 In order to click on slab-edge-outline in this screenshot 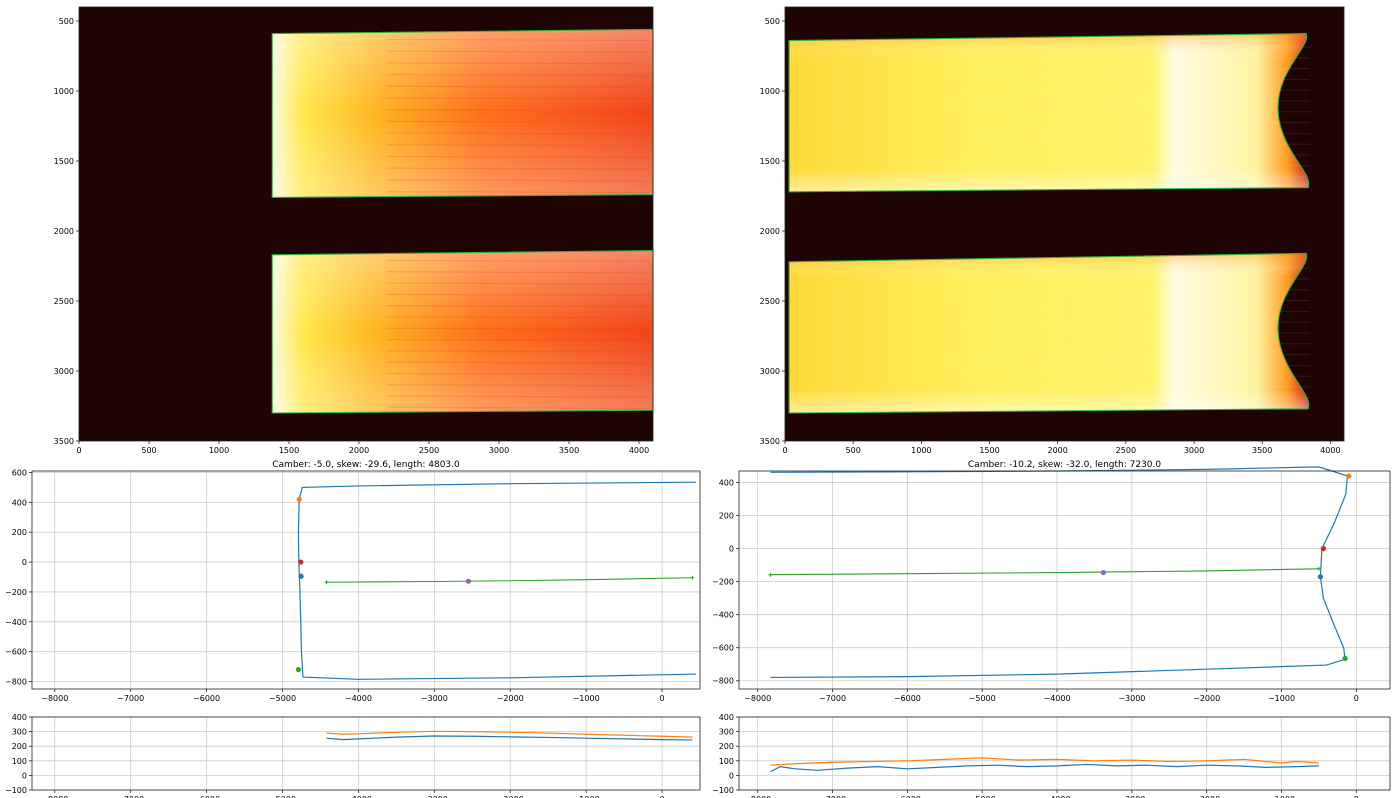, I will do `click(1049, 113)`.